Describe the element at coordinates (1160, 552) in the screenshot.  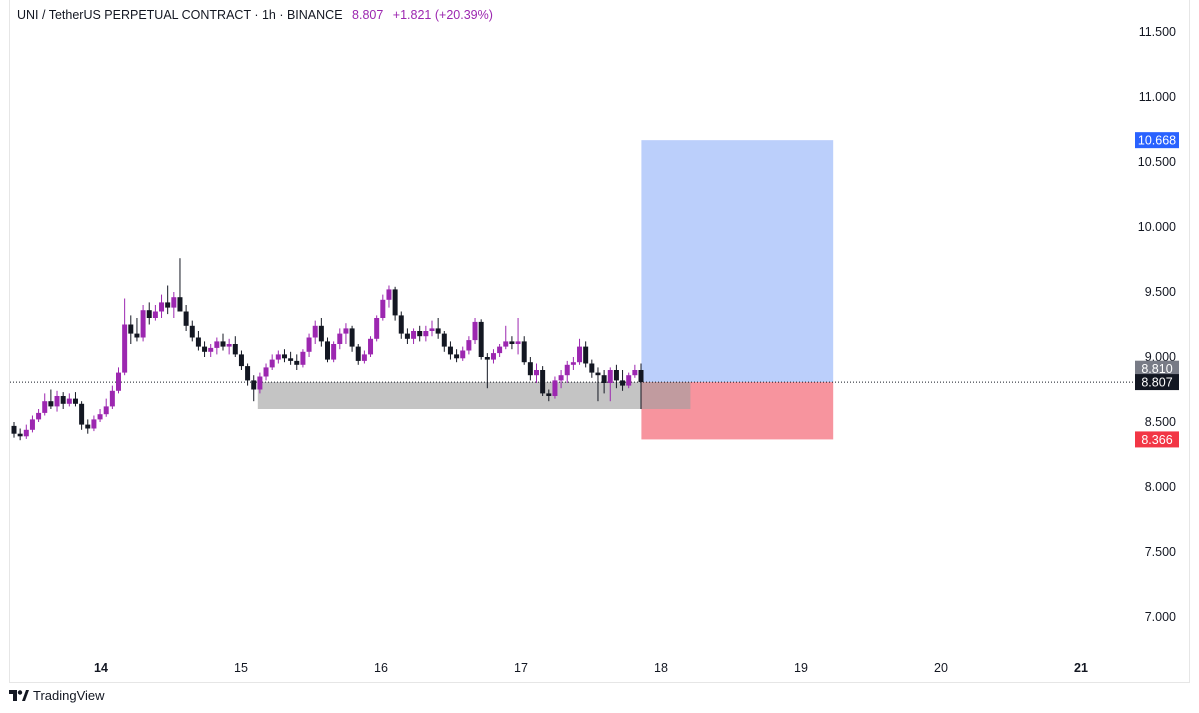
I see `y-tick-label: 7.500` at that location.